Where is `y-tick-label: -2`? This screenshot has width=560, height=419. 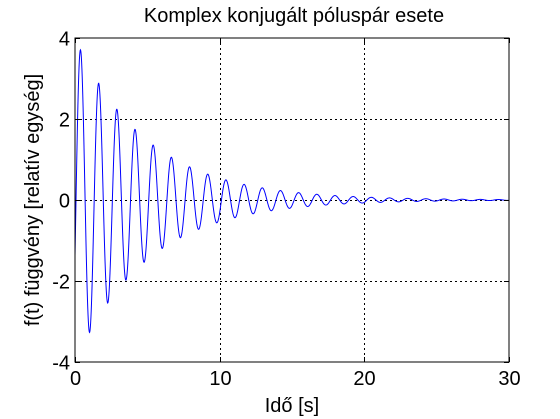 y-tick-label: -2 is located at coordinates (61, 283).